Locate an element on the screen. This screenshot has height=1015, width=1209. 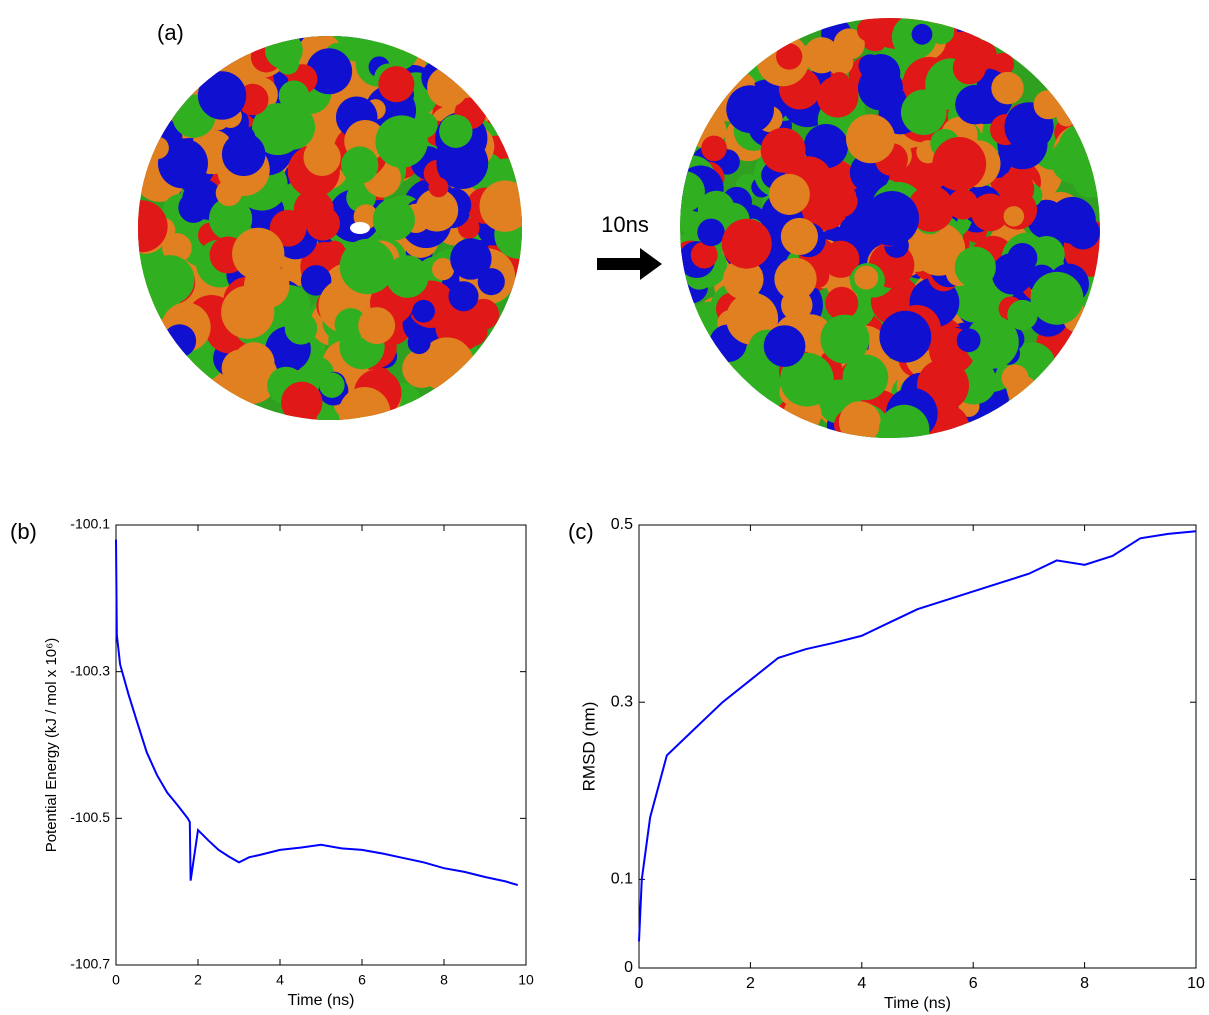
y-tick-label: -100.3 is located at coordinates (90, 670).